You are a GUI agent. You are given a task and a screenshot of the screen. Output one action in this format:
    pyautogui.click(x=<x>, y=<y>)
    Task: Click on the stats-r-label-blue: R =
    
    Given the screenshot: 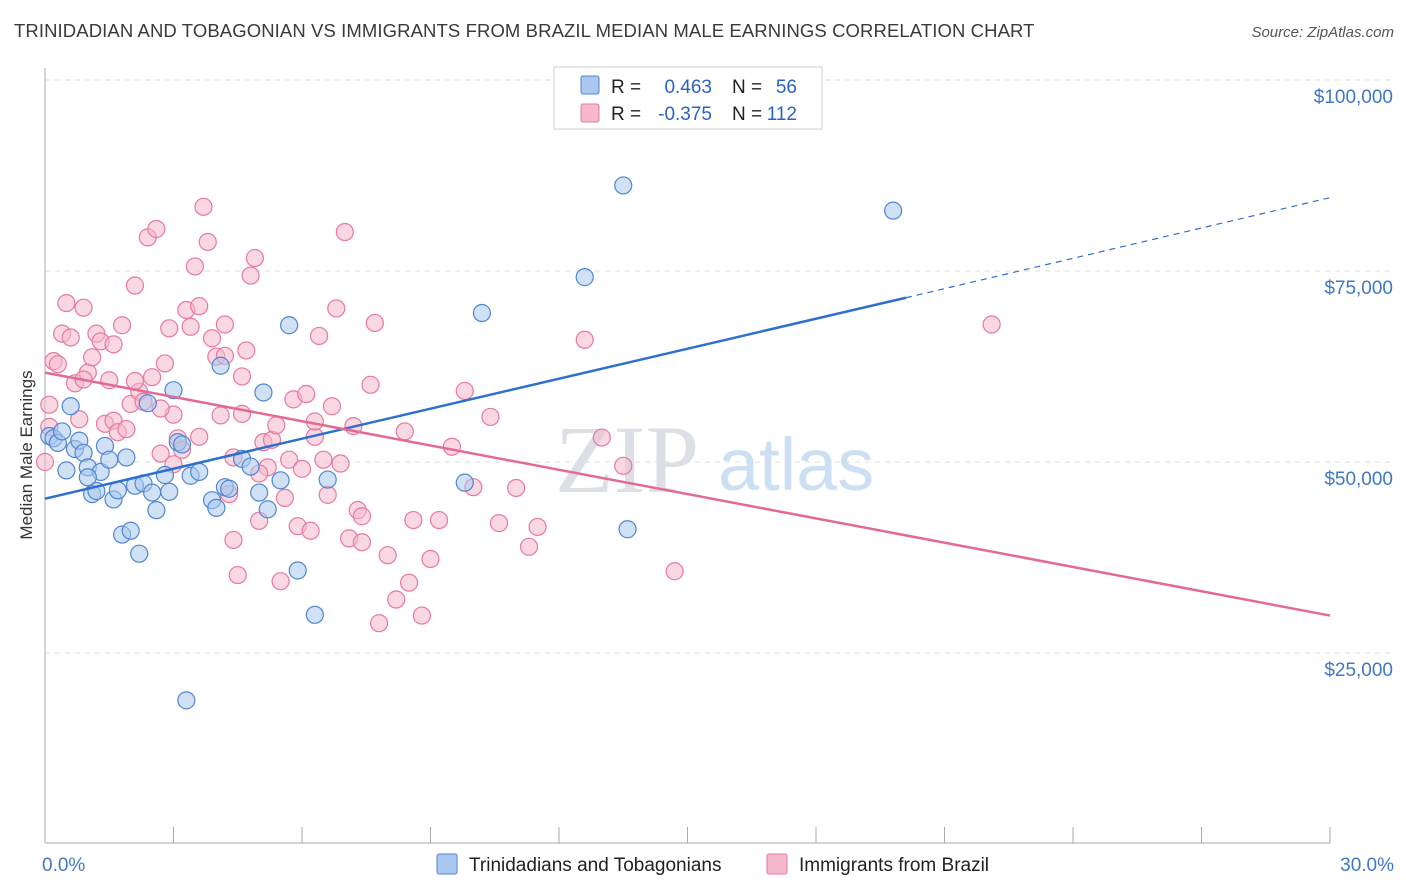 What is the action you would take?
    pyautogui.click(x=626, y=87)
    